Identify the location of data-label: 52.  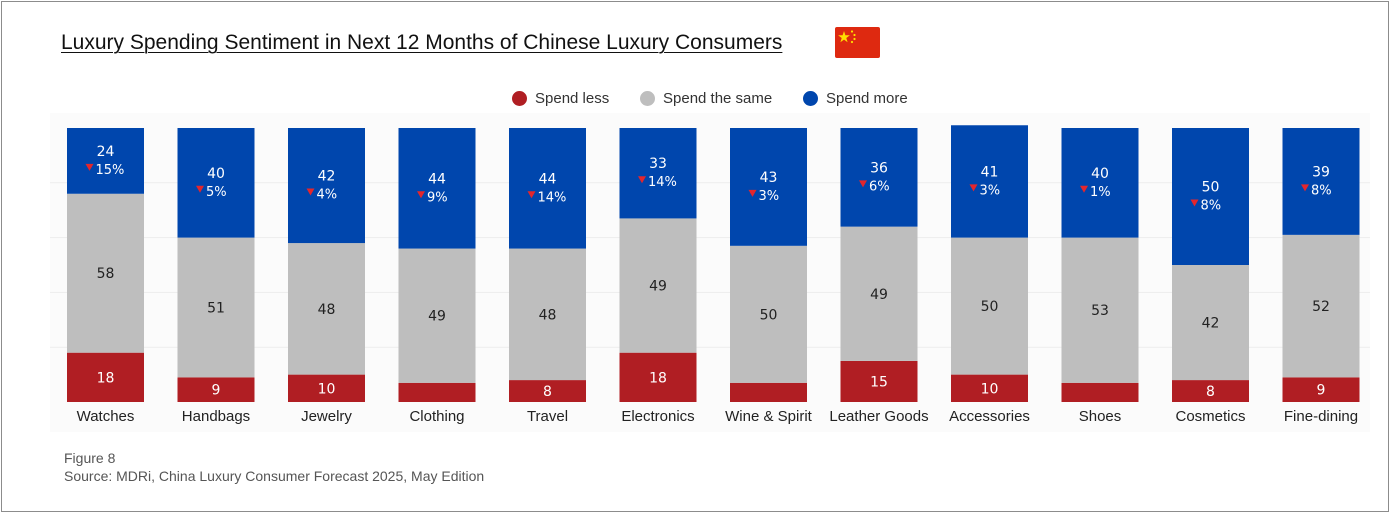
(1321, 307).